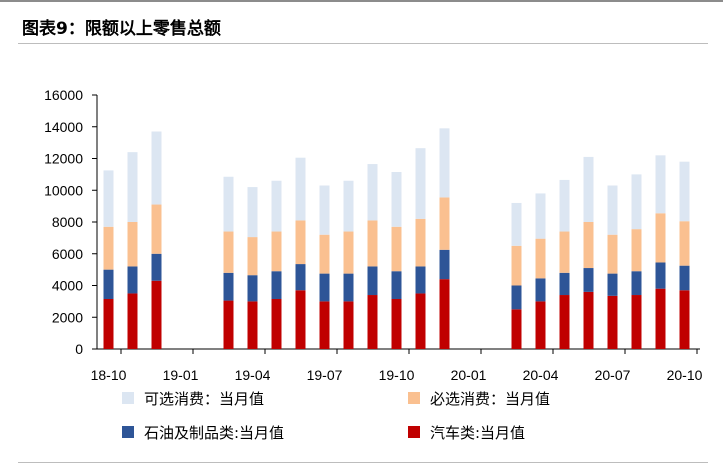 The width and height of the screenshot is (723, 469). I want to click on x-tick-label: 20-01, so click(469, 375).